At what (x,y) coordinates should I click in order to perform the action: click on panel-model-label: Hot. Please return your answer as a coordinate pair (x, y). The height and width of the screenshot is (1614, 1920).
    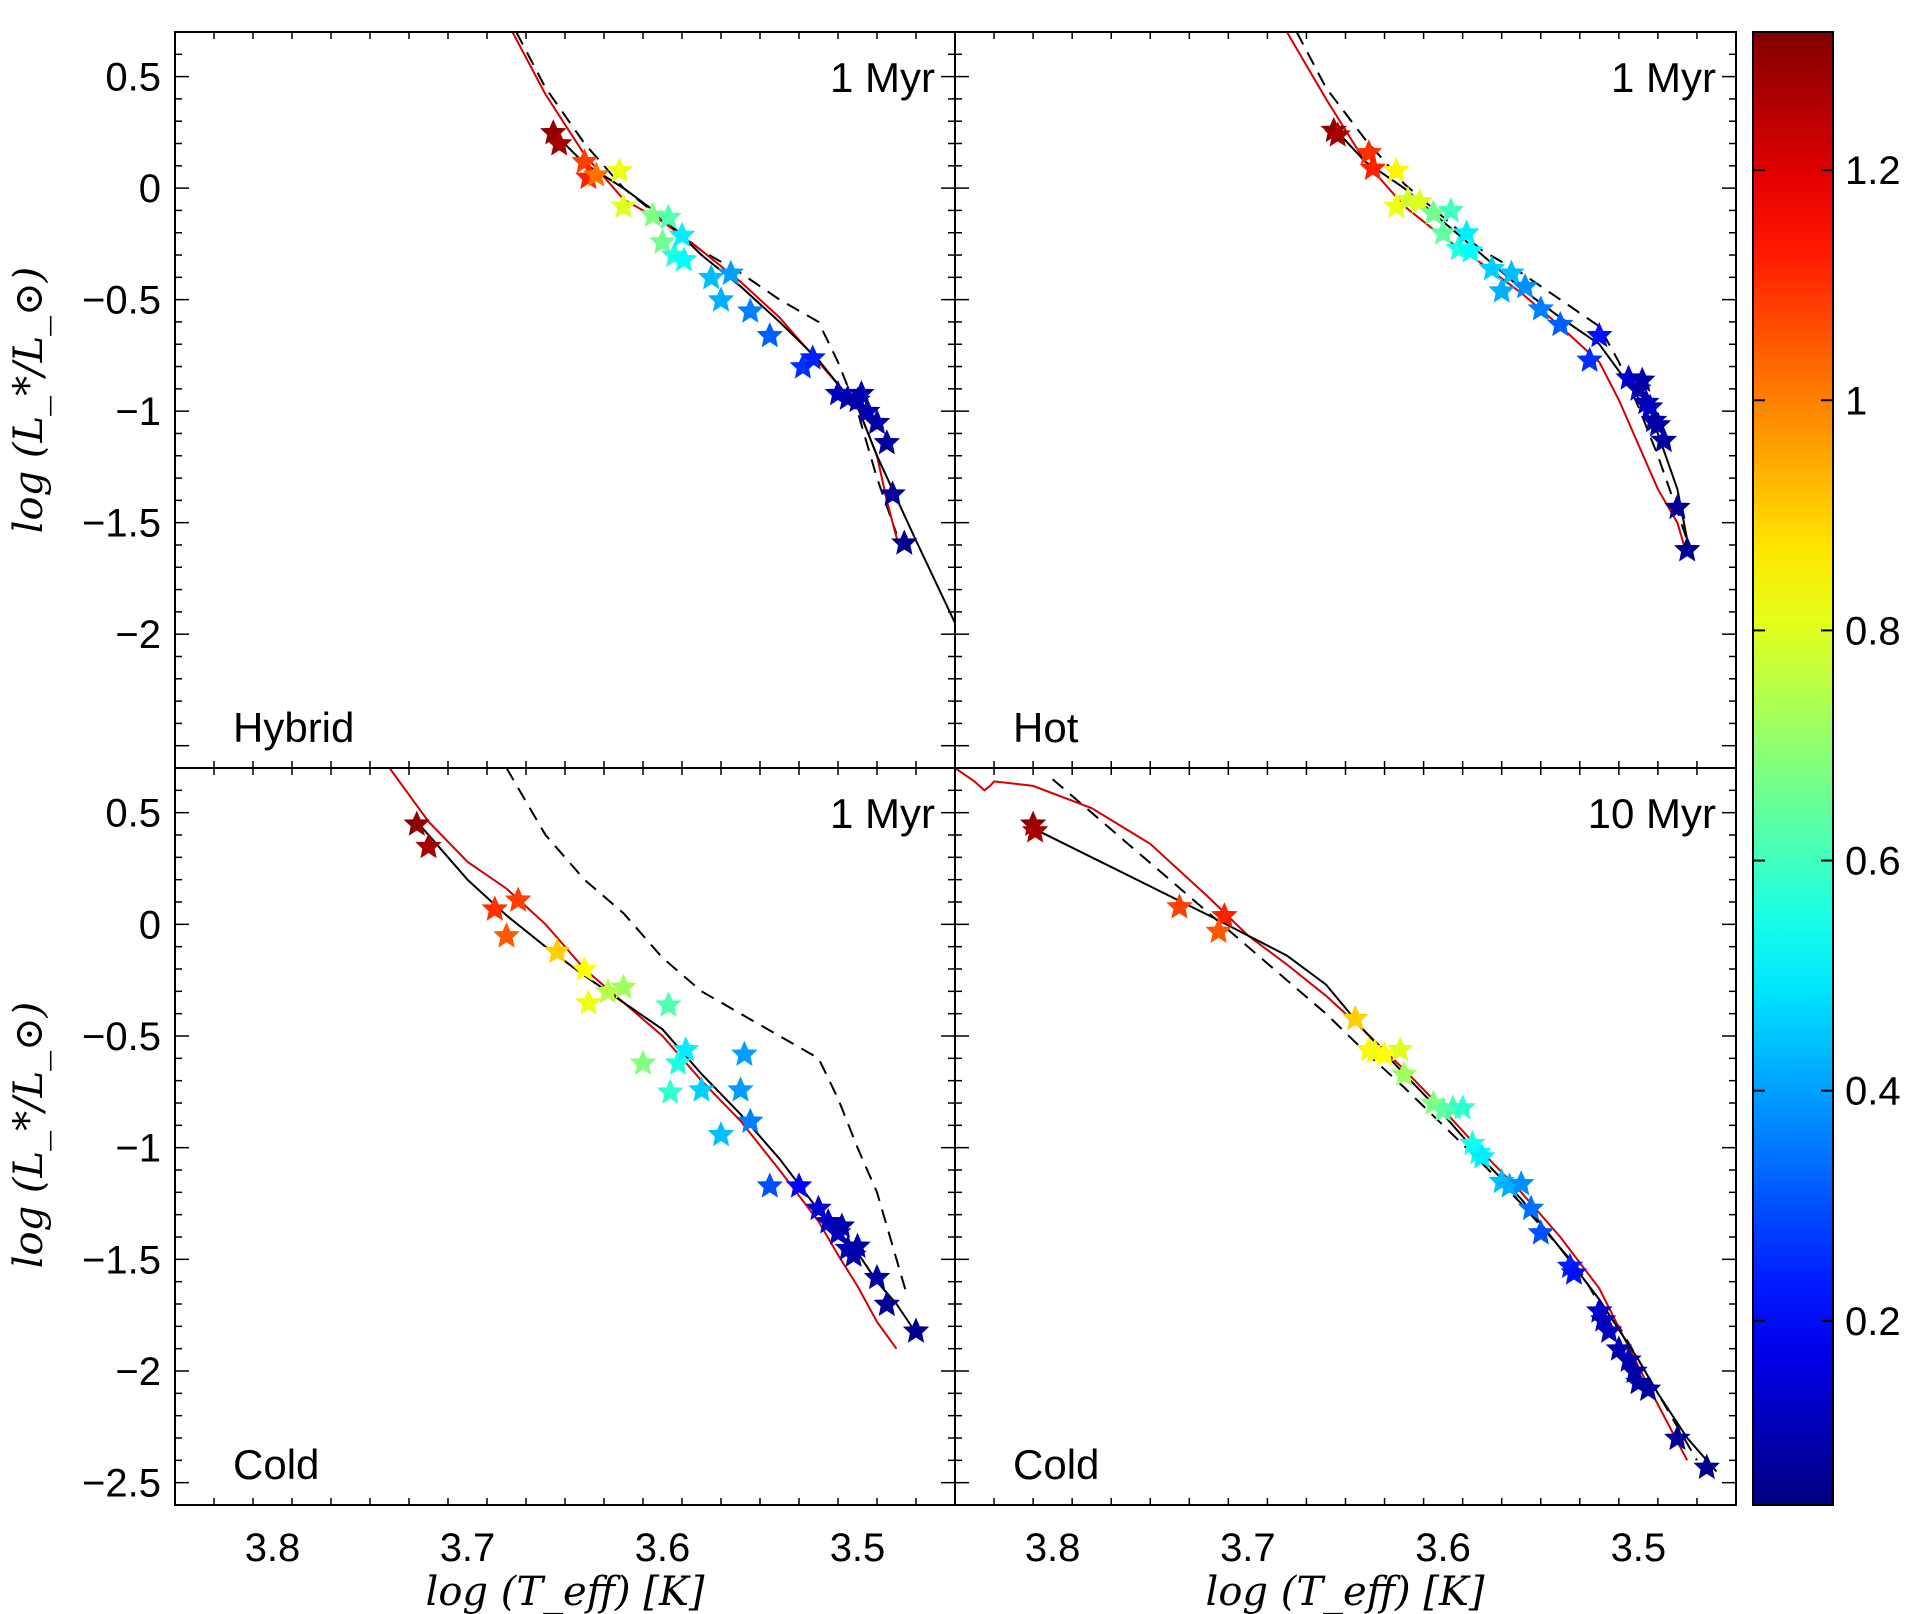
    Looking at the image, I should click on (1046, 727).